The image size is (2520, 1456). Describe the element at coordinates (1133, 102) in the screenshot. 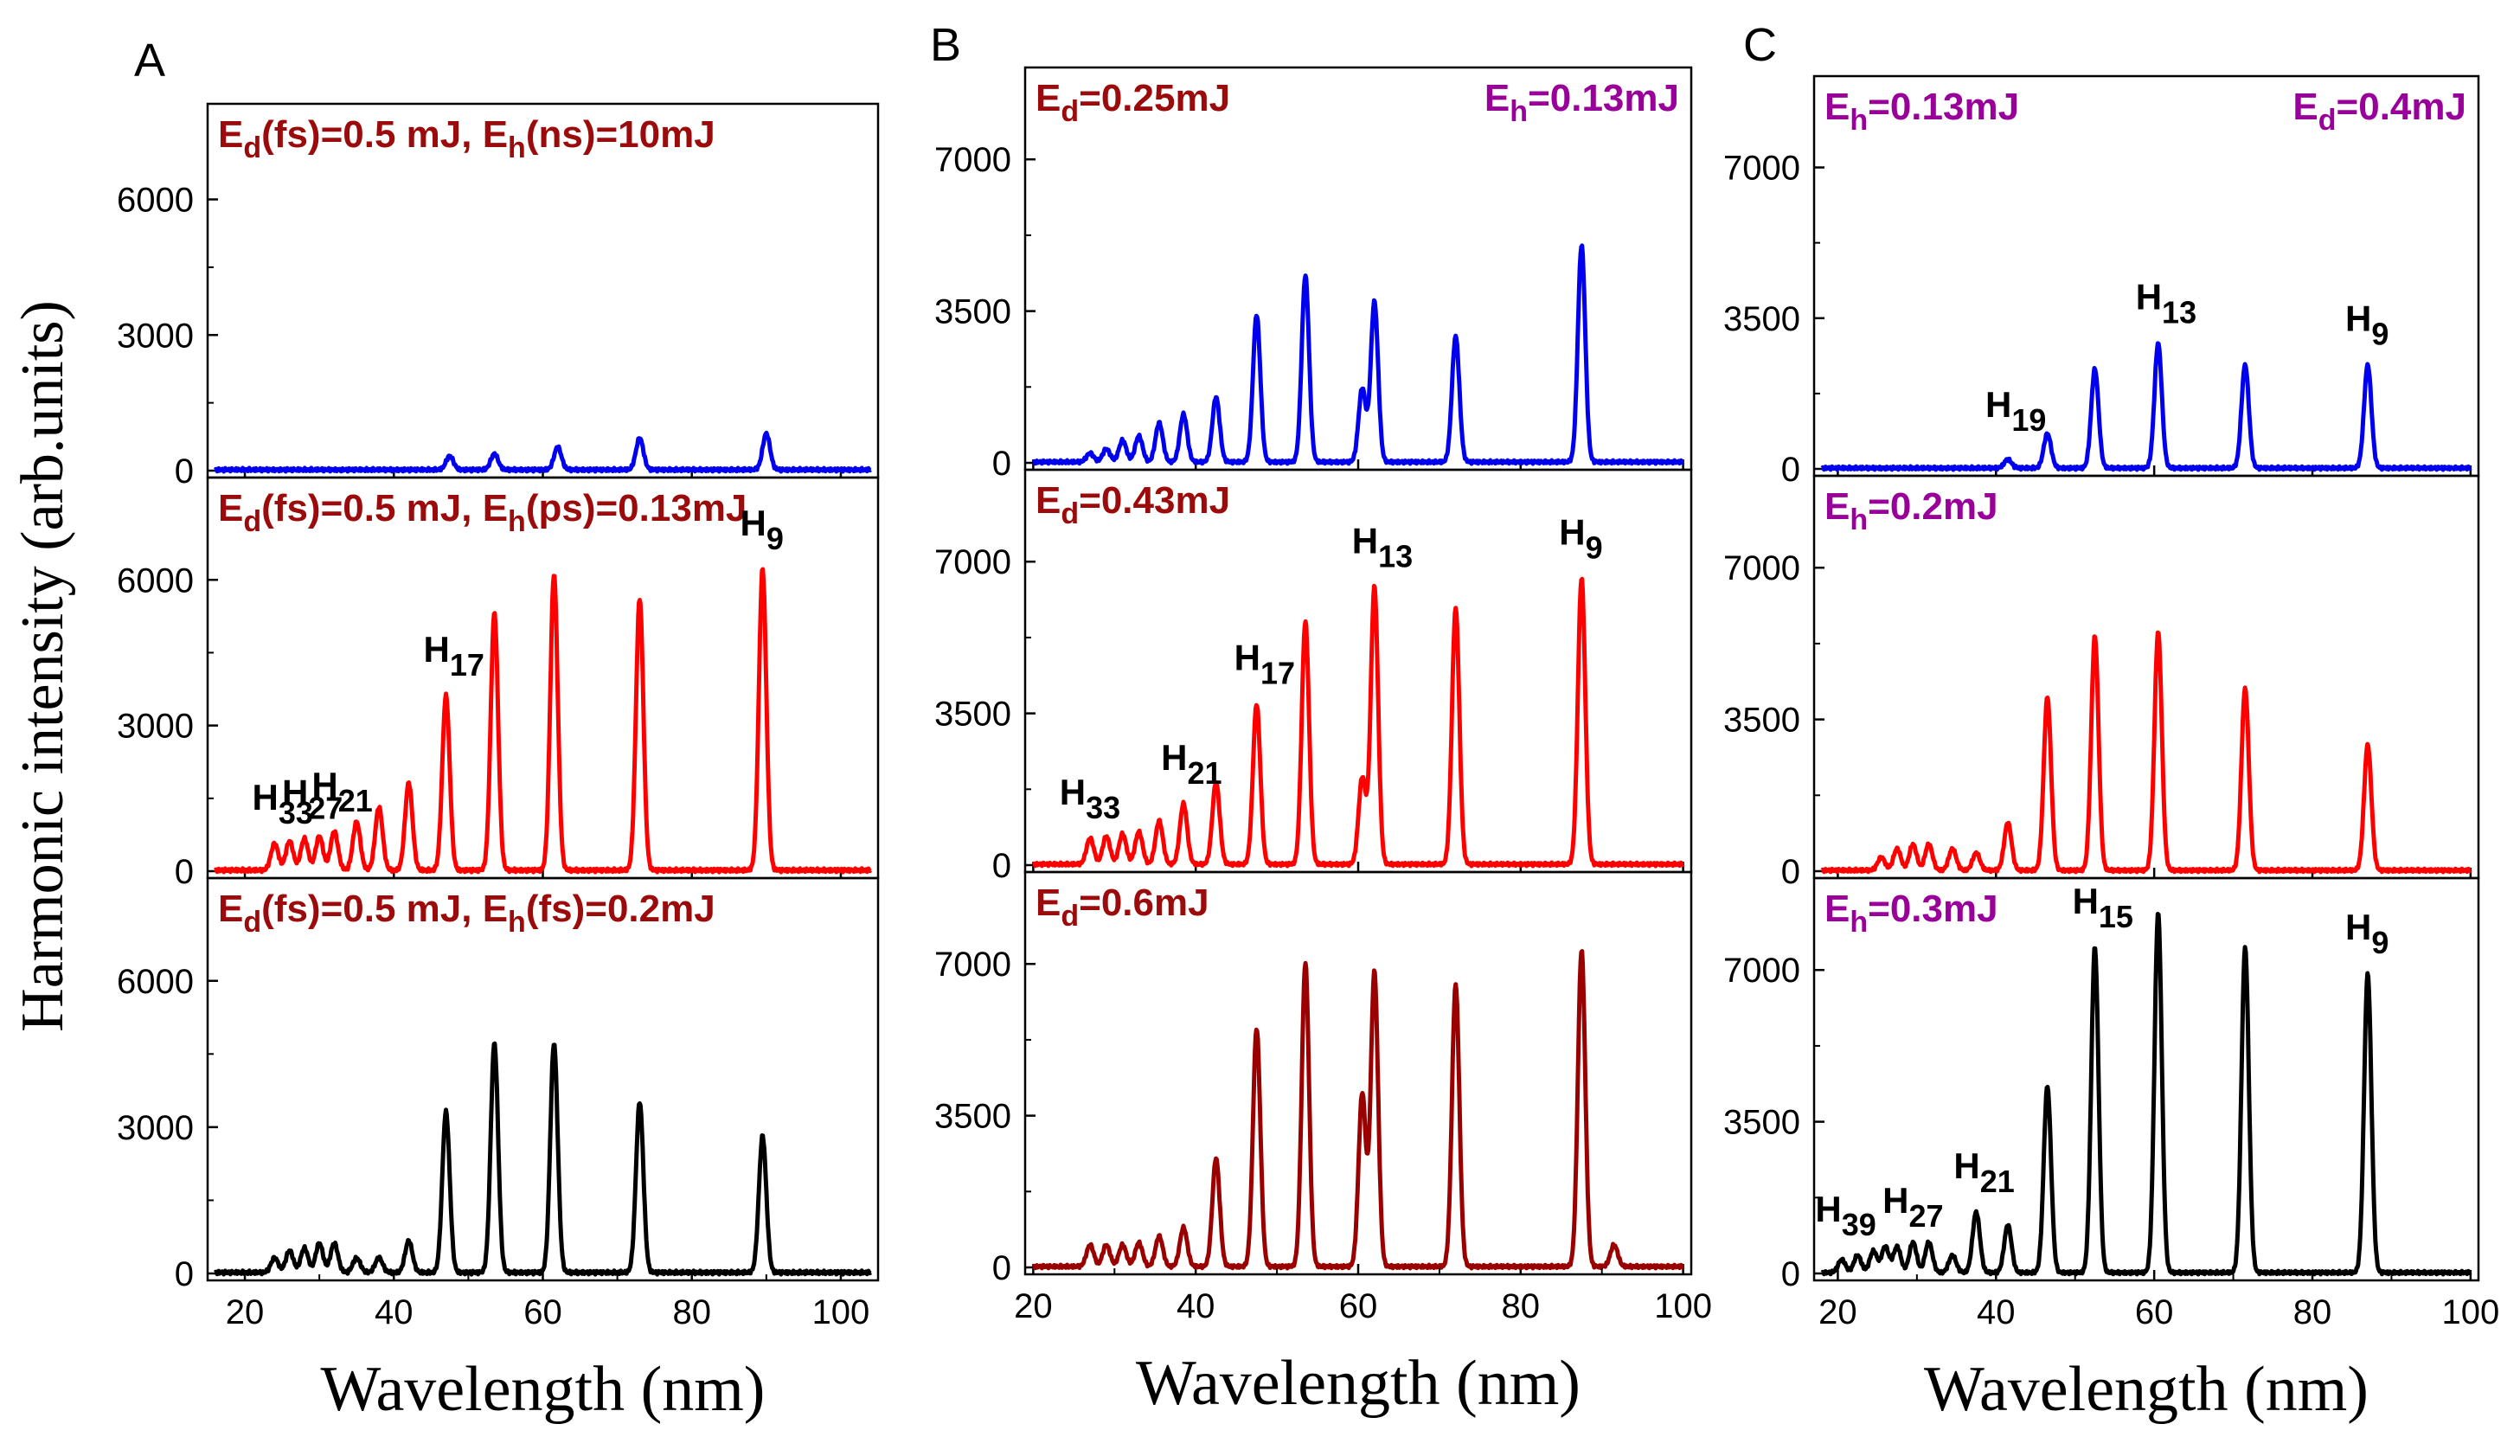

I see `subplot-label-B-0-0: Ed​=0.25mJ` at that location.